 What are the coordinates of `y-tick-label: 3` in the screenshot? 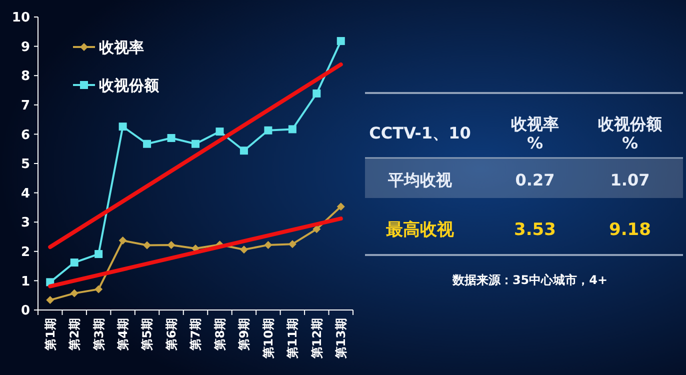 It's located at (25, 223).